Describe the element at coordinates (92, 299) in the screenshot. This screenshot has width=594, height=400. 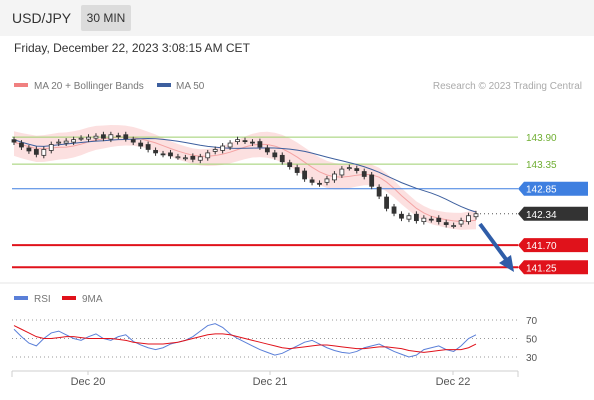
I see `ma9-legend-label: 9MA` at that location.